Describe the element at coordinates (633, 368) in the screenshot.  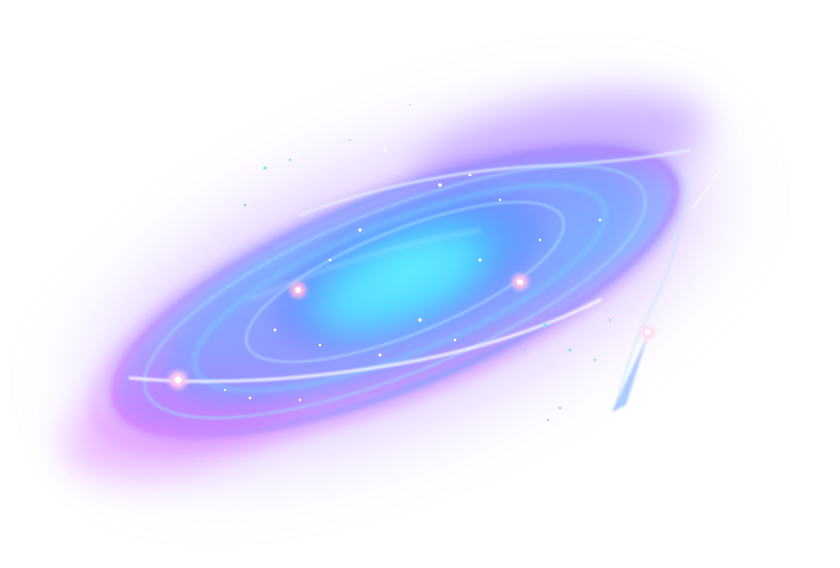
I see `meteor-right` at that location.